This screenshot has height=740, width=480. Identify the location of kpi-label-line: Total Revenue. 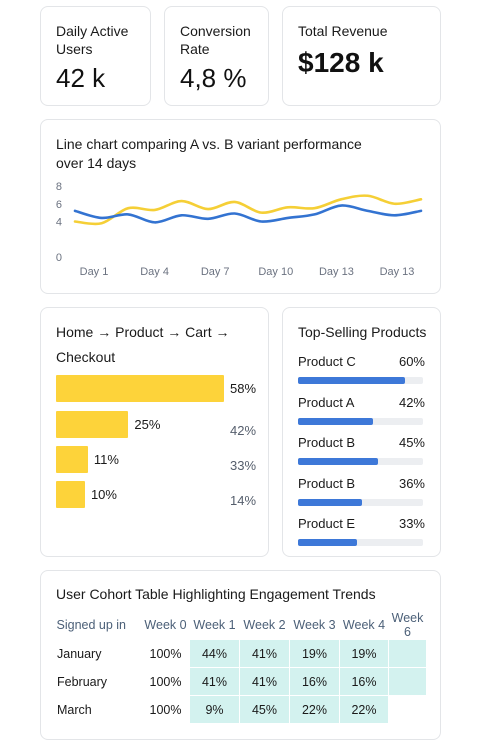
(343, 31).